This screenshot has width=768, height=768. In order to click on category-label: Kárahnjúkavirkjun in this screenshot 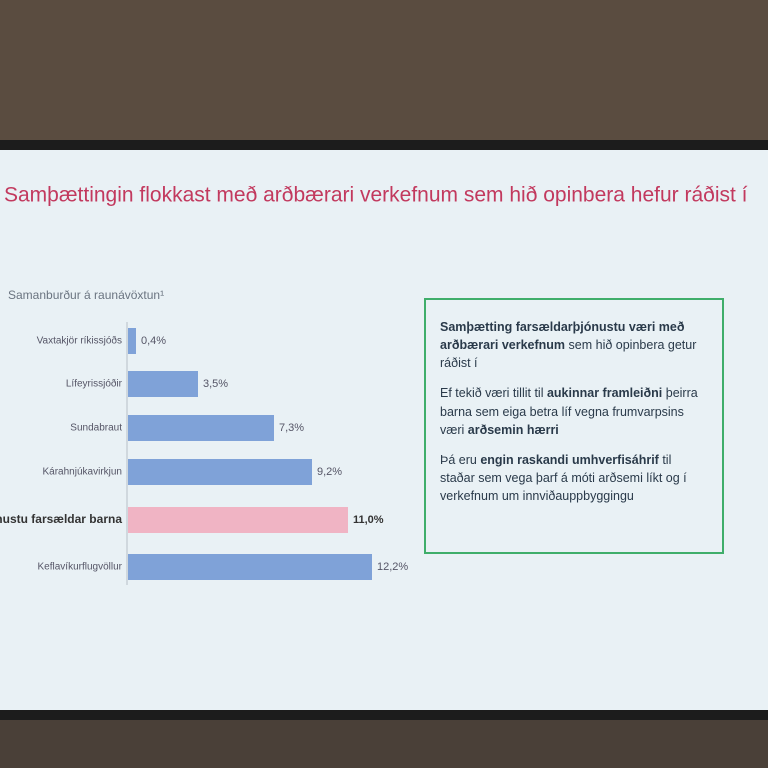, I will do `click(83, 472)`.